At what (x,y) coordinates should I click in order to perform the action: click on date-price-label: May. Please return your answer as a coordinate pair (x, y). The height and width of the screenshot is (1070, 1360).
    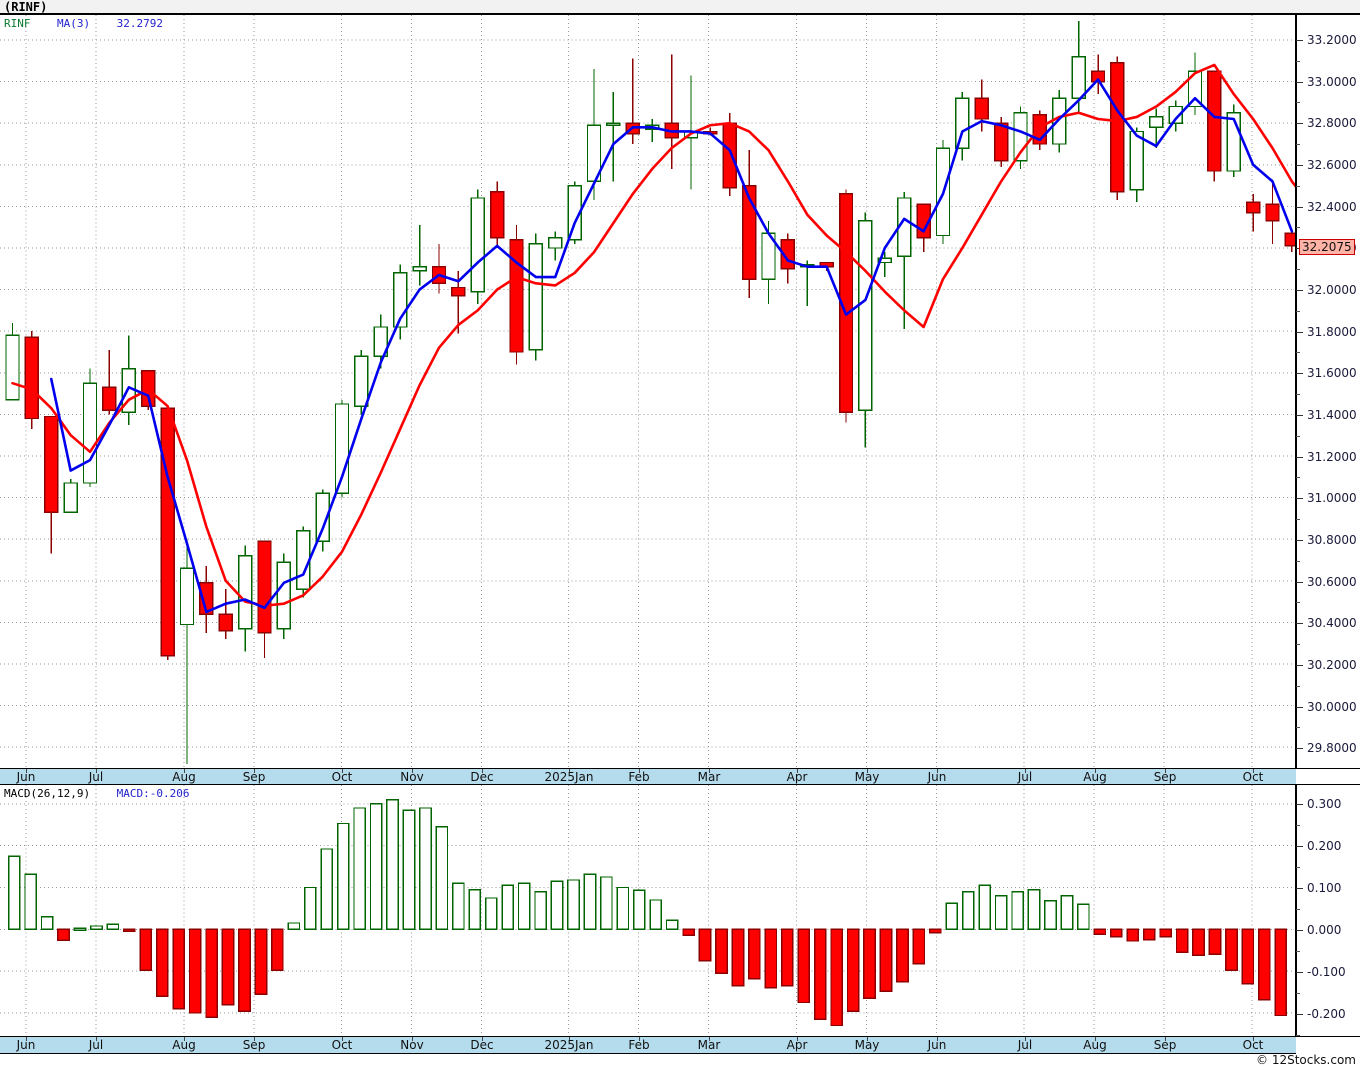
    Looking at the image, I should click on (867, 777).